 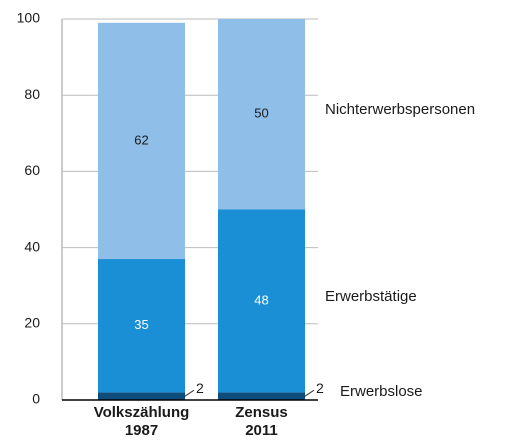 What do you see at coordinates (32, 170) in the screenshot?
I see `y-tick-label: 60` at bounding box center [32, 170].